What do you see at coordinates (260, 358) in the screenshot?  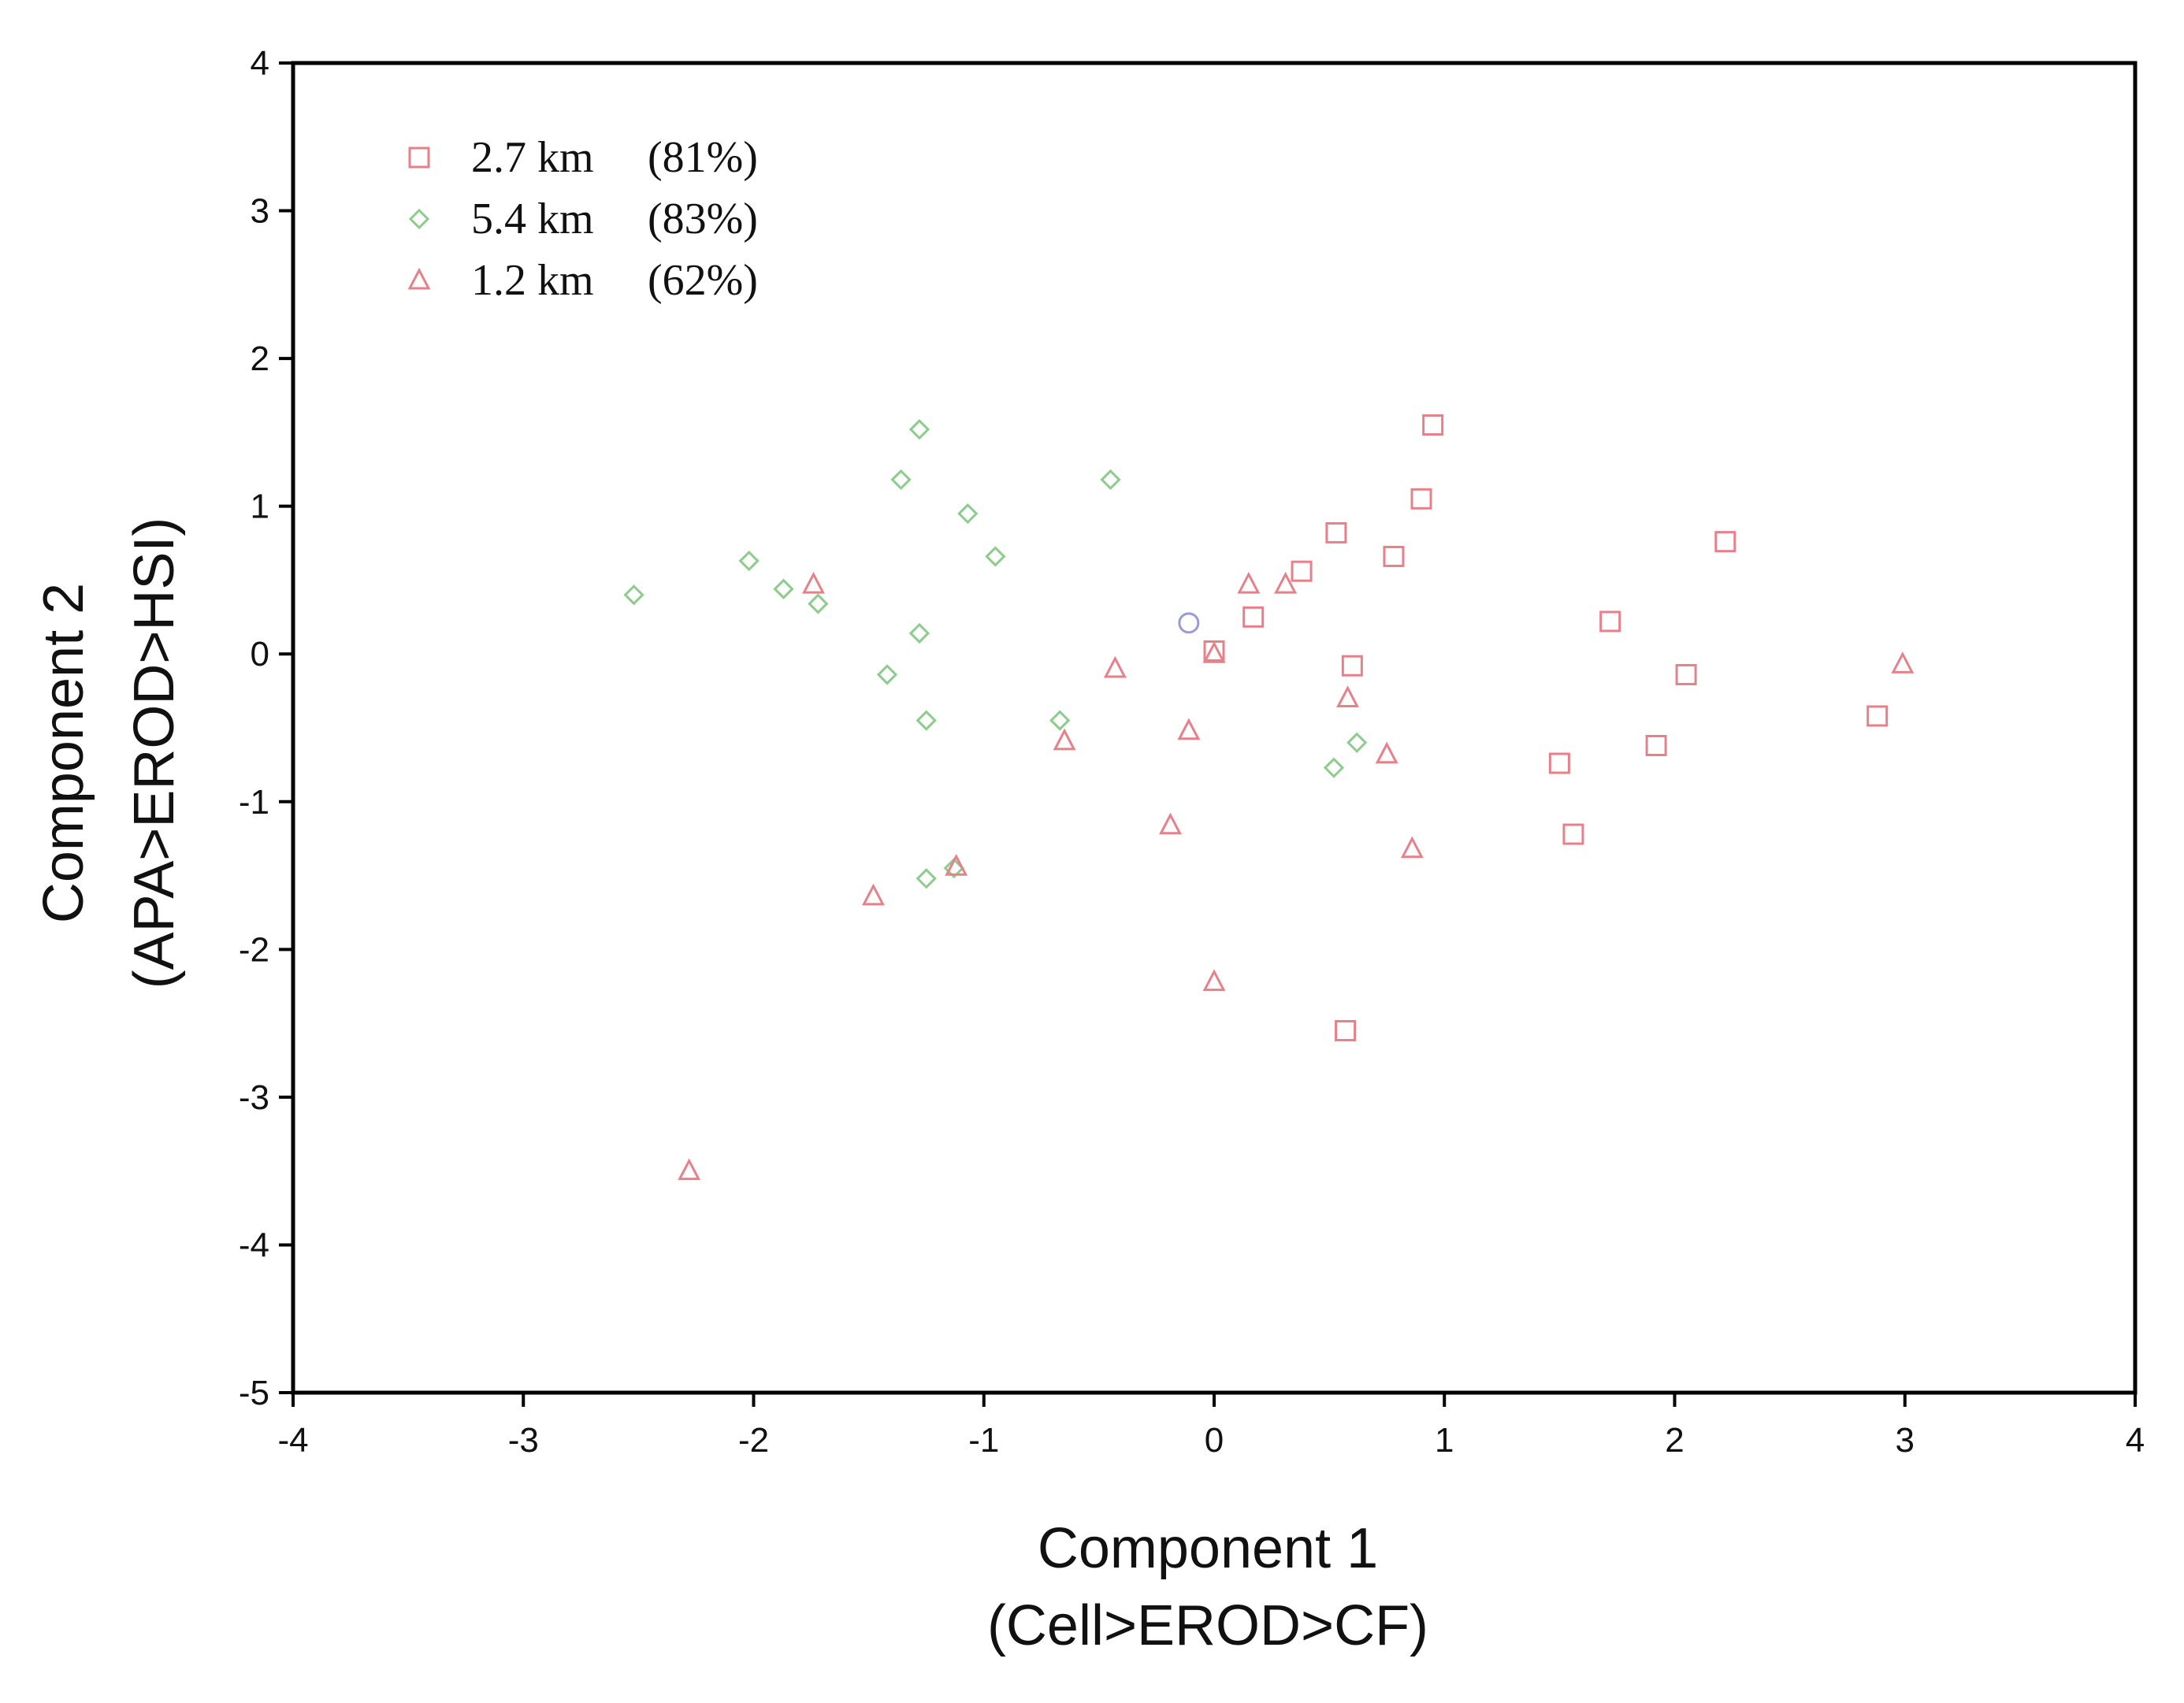 I see `y-tick-label: 2` at bounding box center [260, 358].